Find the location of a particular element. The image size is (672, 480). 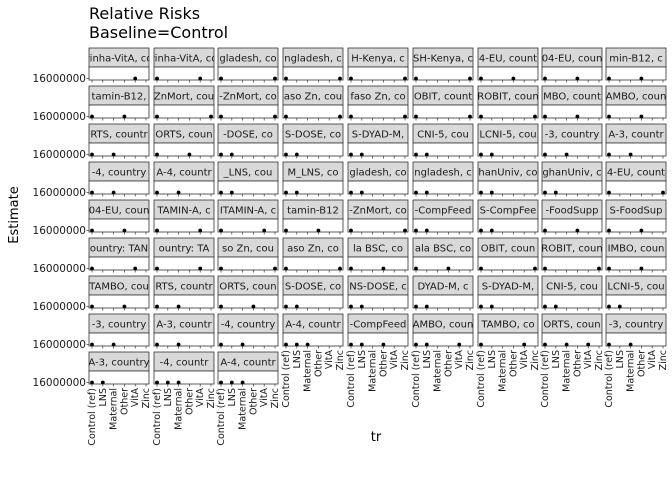

facet-strip-label: -3, country is located at coordinates (119, 325).